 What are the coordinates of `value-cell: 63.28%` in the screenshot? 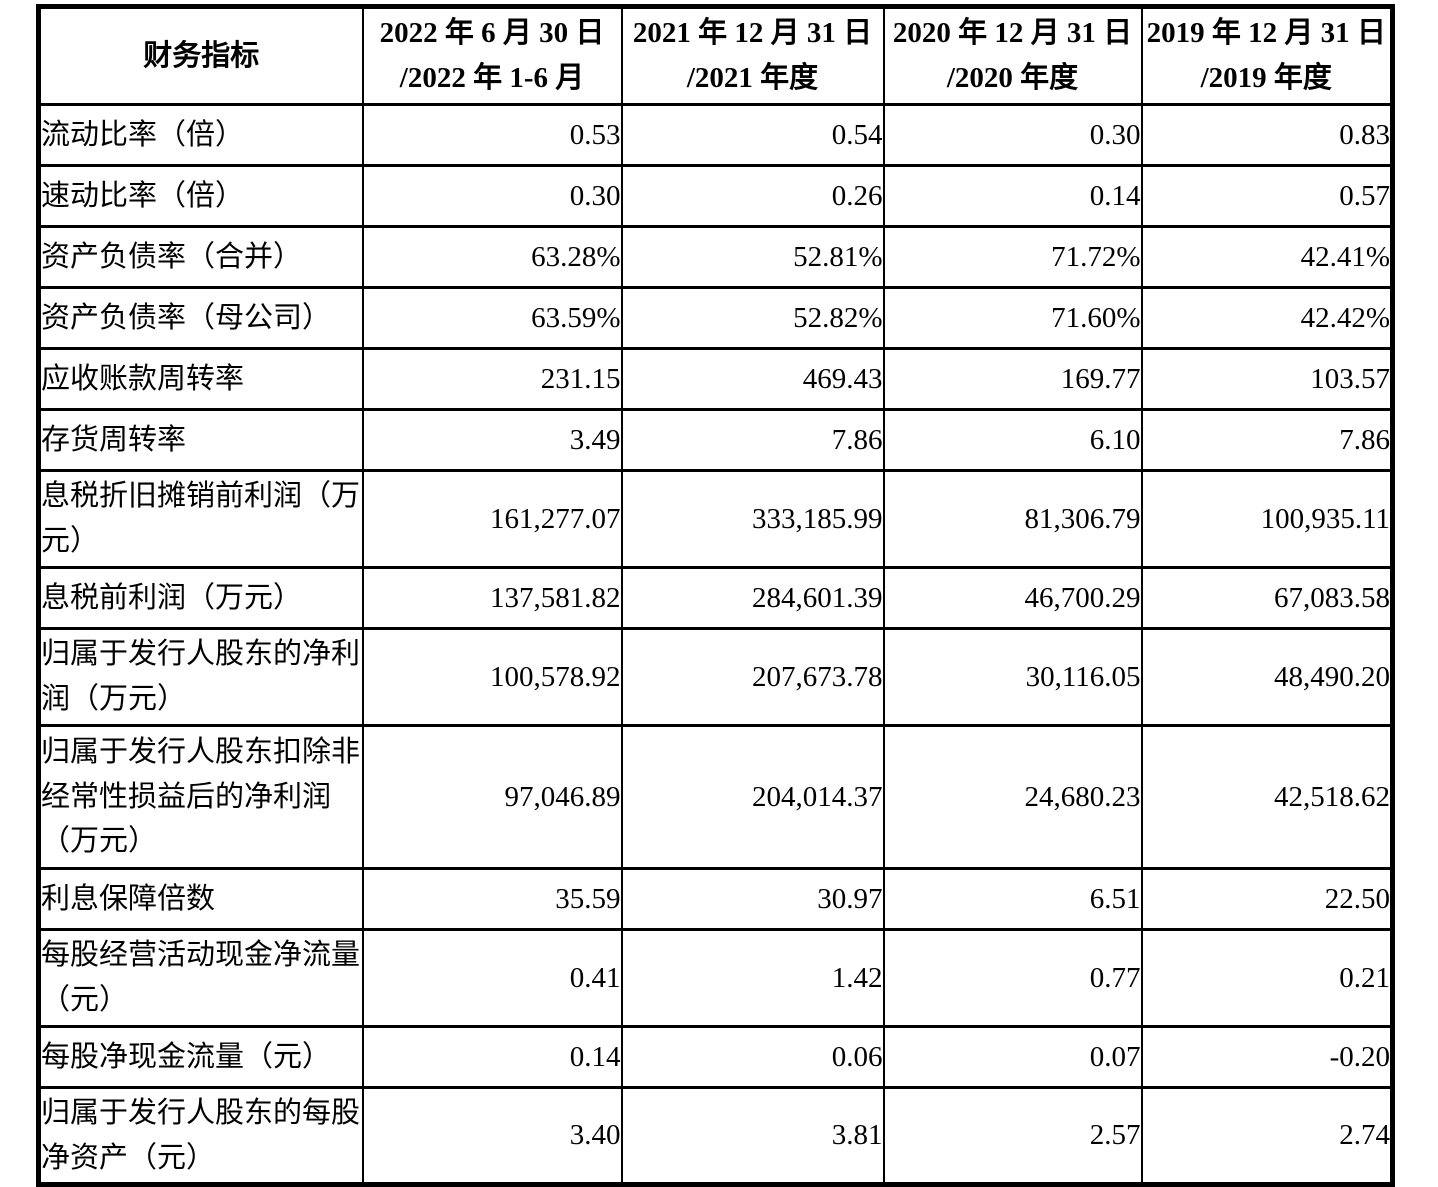 It's located at (492, 257).